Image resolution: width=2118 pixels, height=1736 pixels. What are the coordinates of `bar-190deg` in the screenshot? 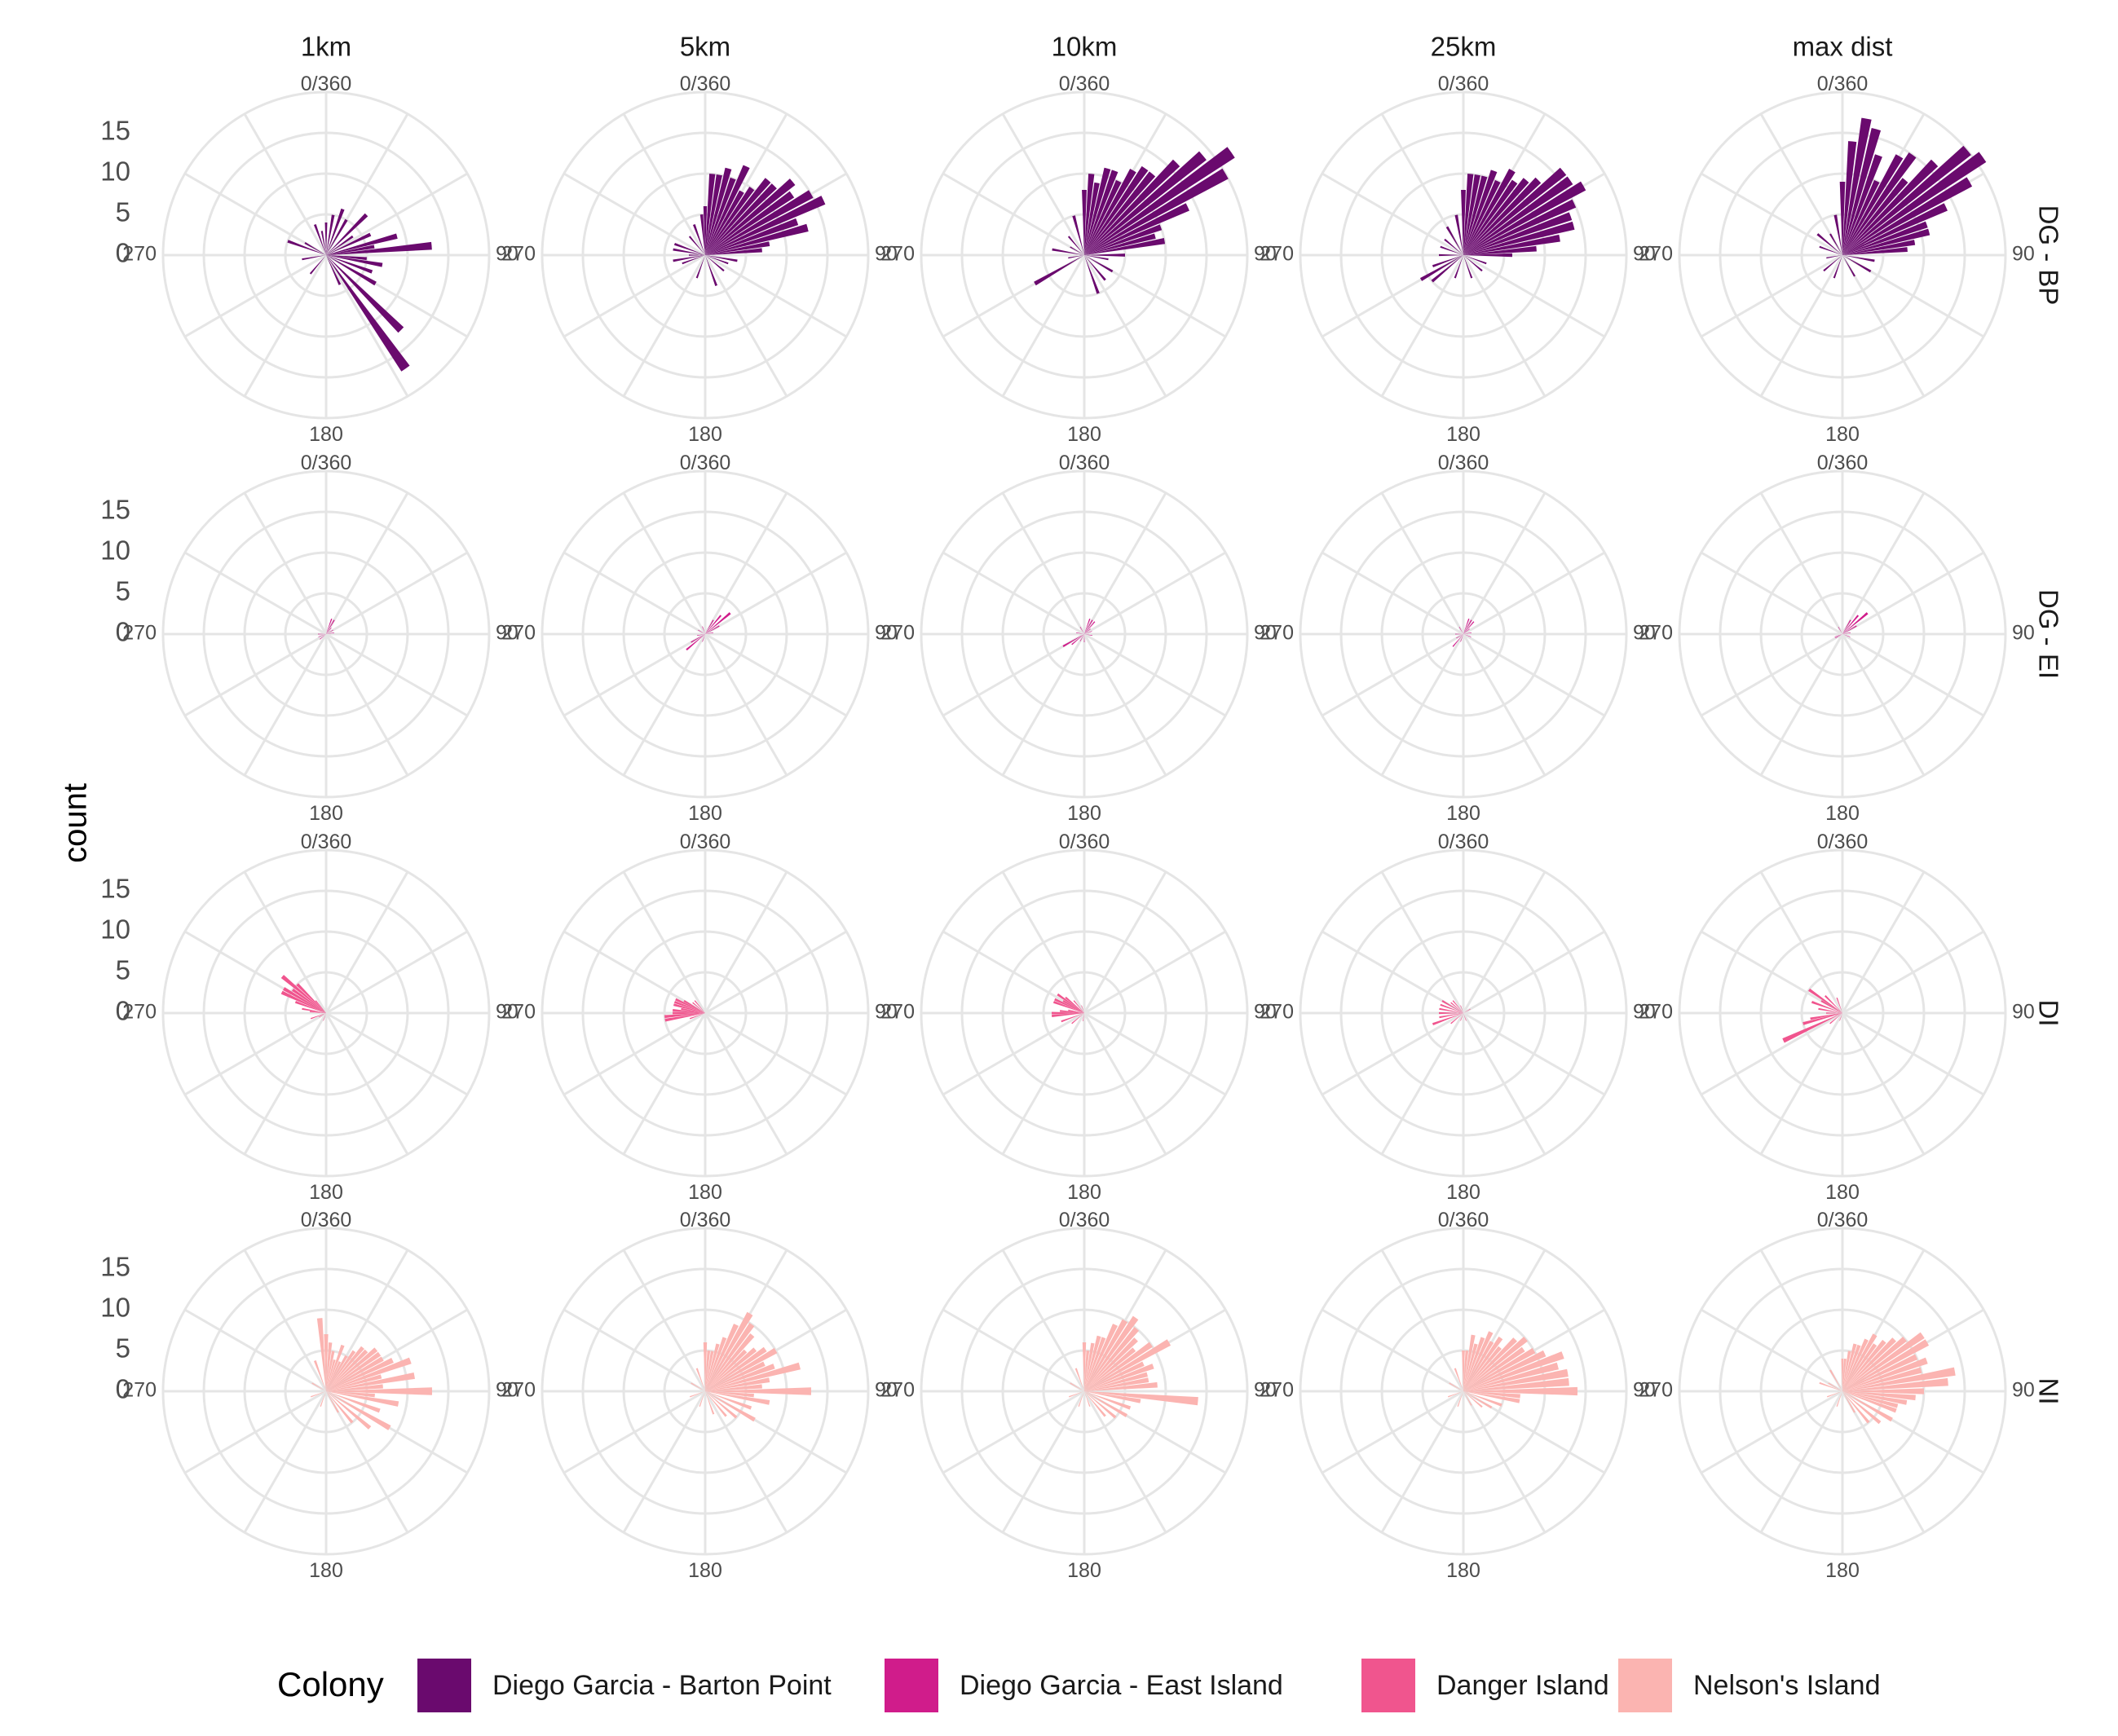 It's located at (1083, 1017).